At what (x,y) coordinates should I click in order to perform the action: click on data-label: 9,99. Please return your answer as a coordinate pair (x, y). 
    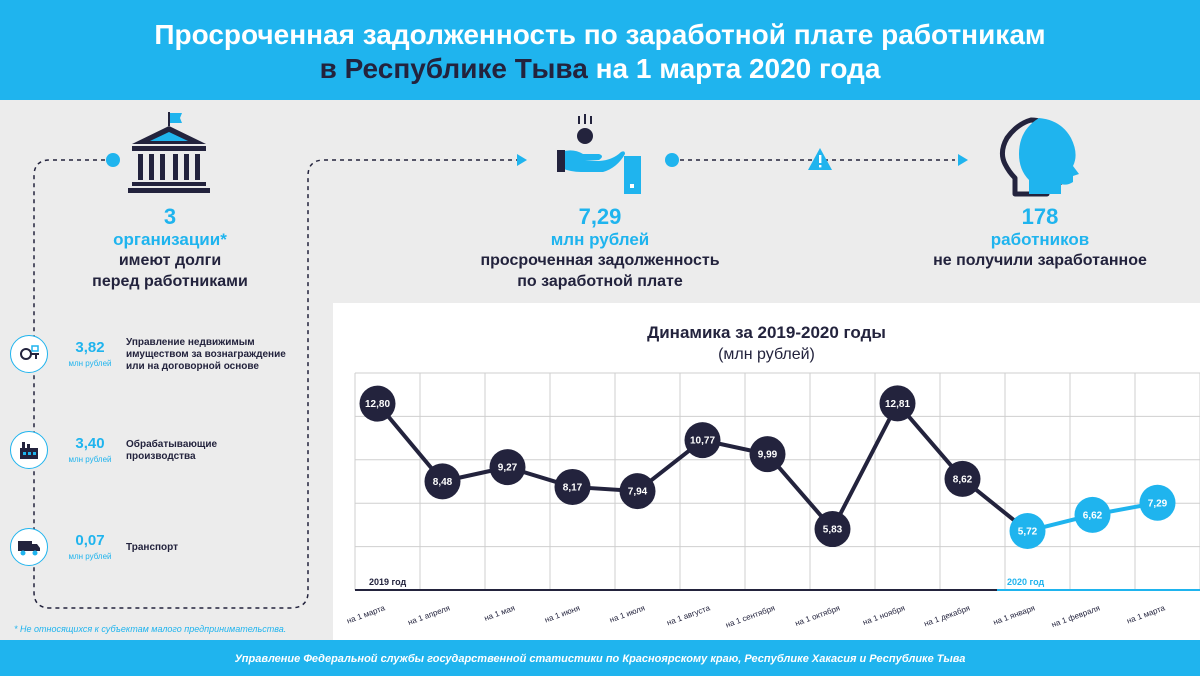
    Looking at the image, I should click on (768, 455).